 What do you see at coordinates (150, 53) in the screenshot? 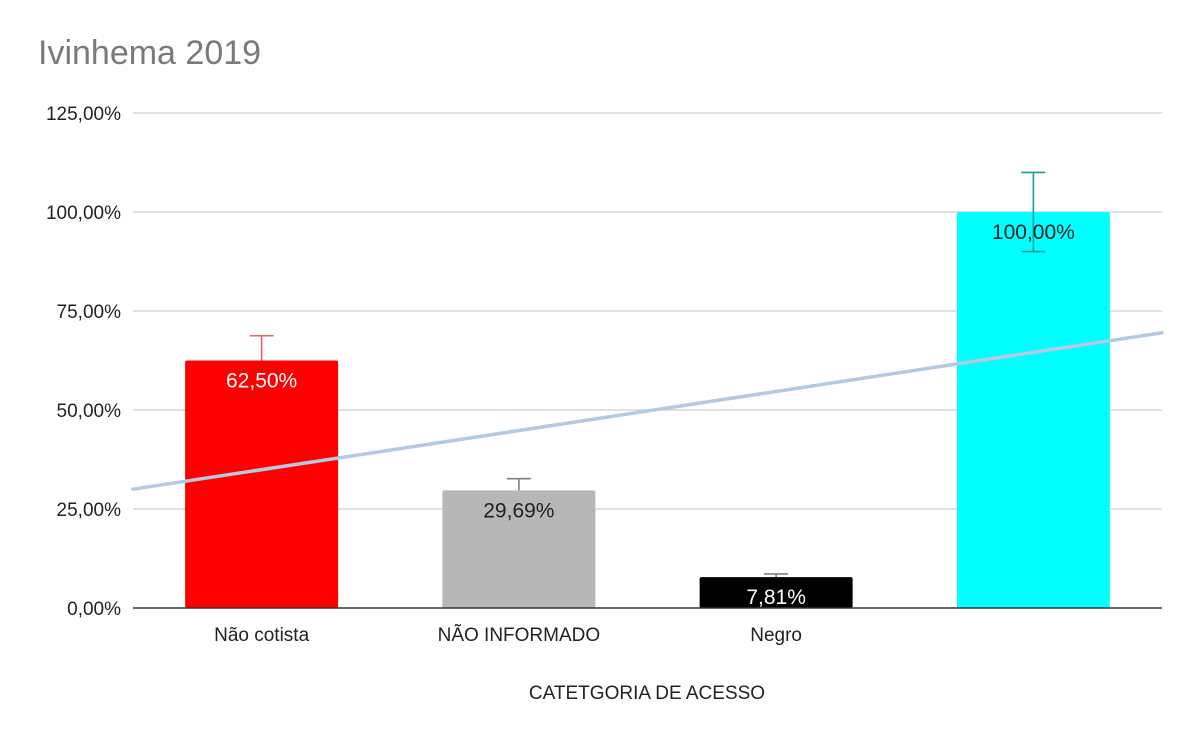
I see `chart-title: Ivinhema 2019` at bounding box center [150, 53].